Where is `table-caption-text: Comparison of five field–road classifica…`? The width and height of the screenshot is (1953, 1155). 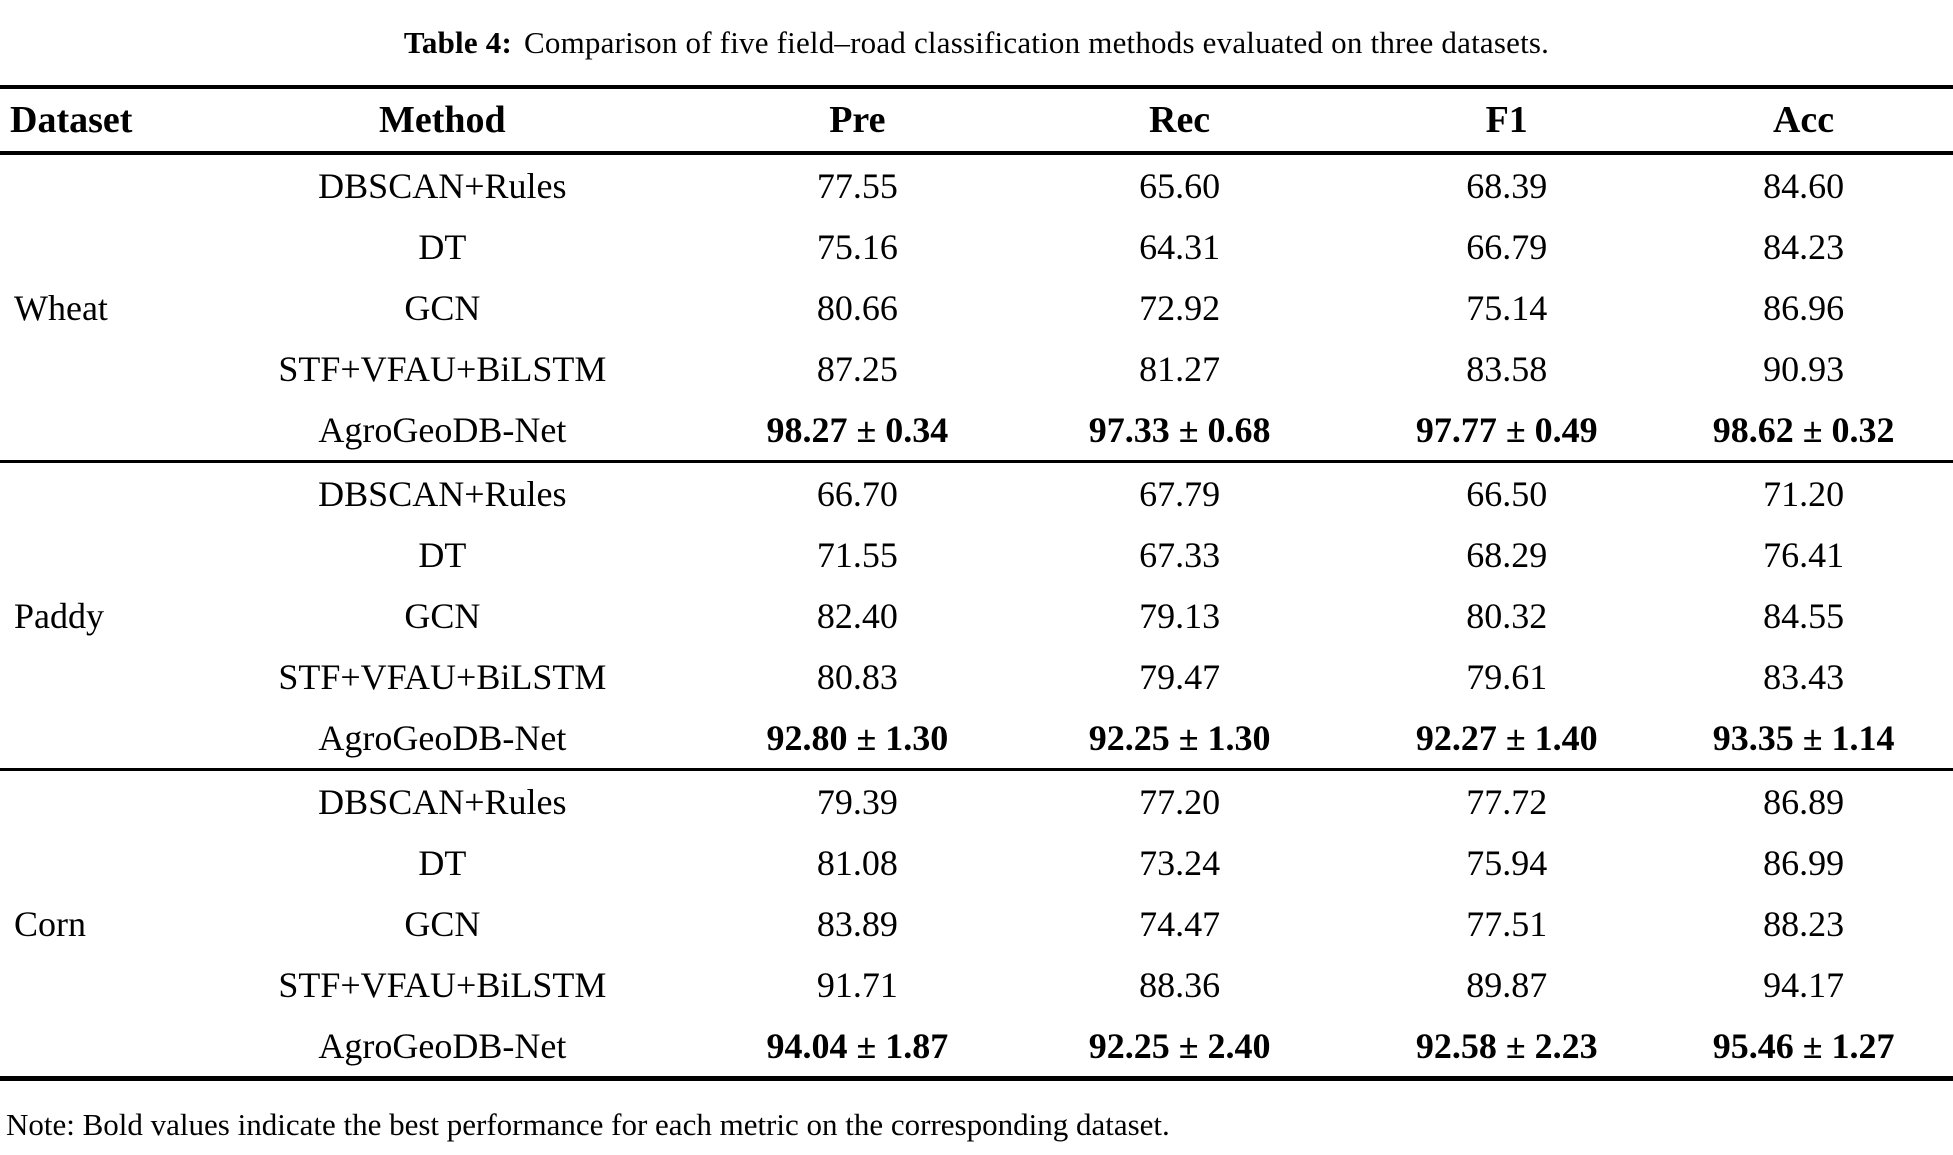
table-caption-text: Comparison of five field–road classifica… is located at coordinates (1037, 42).